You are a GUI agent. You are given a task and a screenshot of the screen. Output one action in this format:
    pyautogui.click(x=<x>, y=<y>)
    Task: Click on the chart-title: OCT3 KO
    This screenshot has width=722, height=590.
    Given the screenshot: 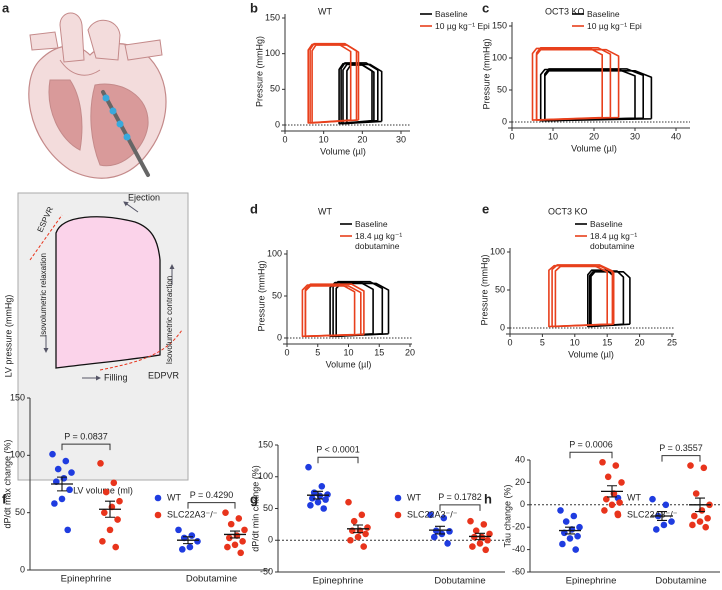 What is the action you would take?
    pyautogui.click(x=568, y=211)
    